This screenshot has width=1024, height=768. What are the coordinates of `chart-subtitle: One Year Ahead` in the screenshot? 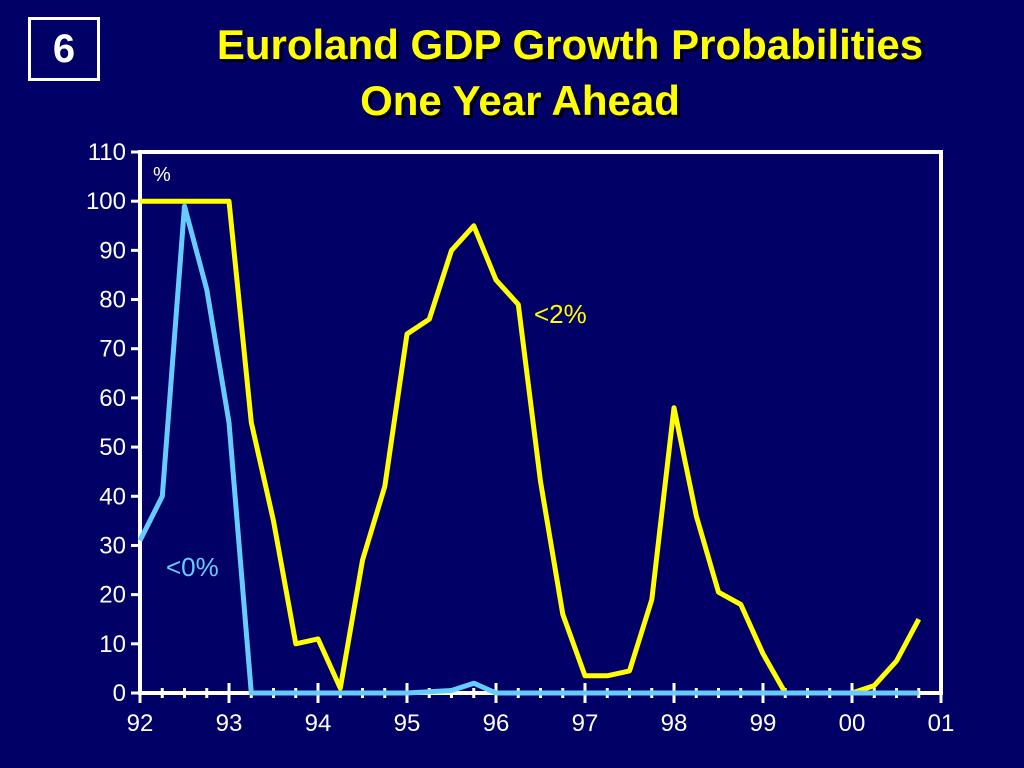 It's located at (520, 100).